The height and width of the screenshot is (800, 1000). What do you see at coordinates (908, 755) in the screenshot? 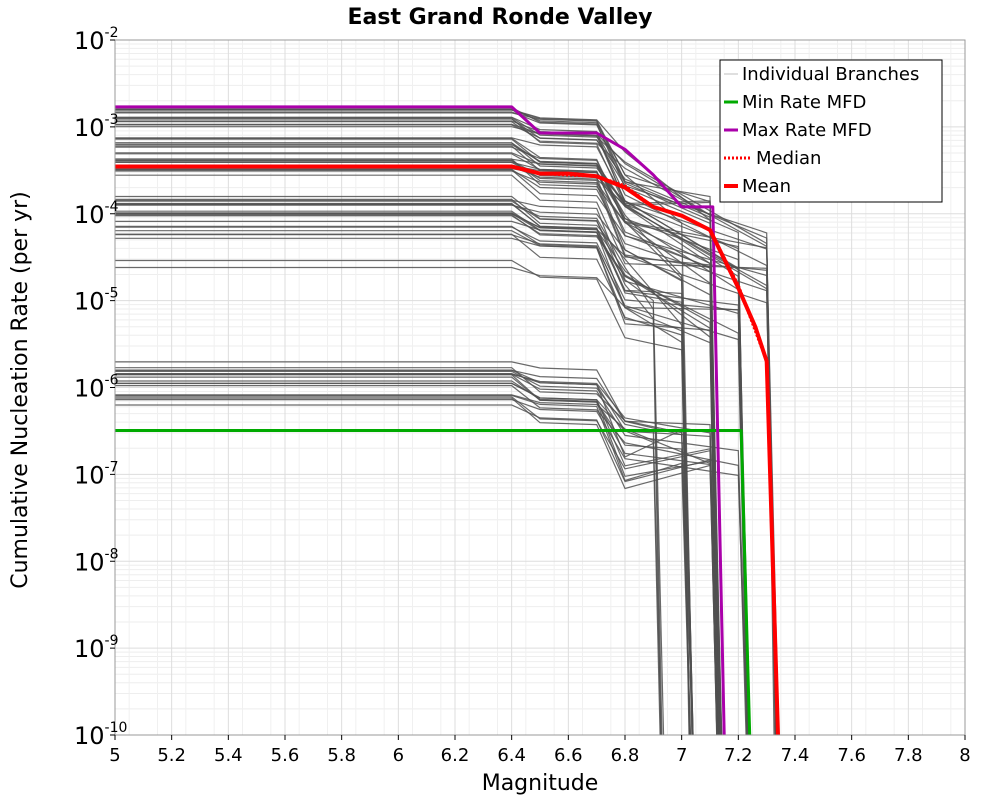
I see `x-tick-label: 7.8` at bounding box center [908, 755].